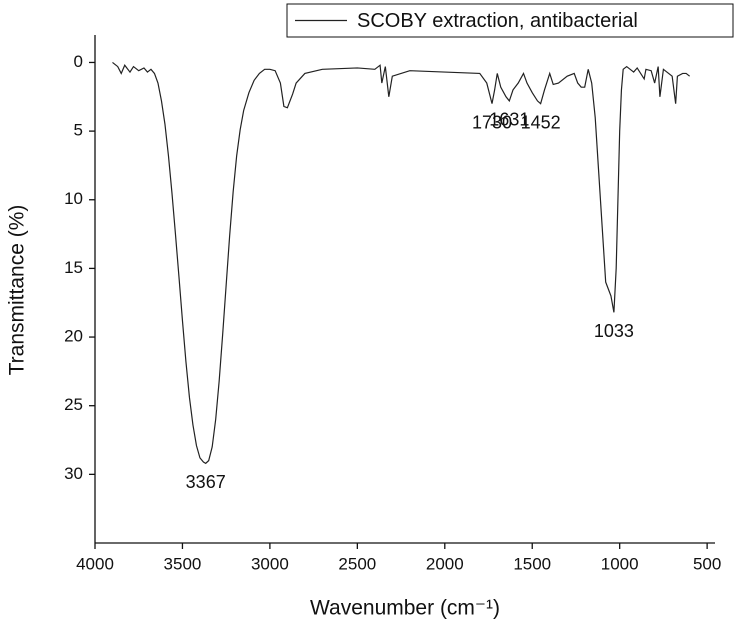  I want to click on legend-label: SCOBY extraction, antibacterial, so click(497, 21).